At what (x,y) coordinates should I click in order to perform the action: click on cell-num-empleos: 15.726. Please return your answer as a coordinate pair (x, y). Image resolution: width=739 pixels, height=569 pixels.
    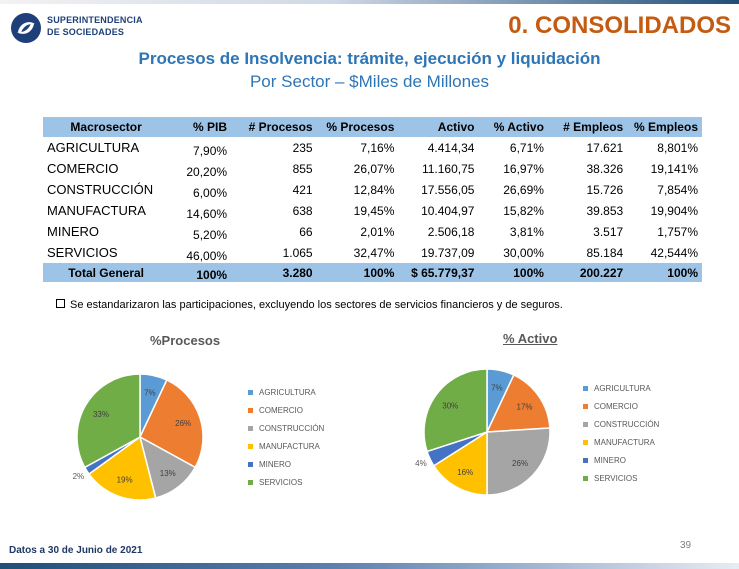
    Looking at the image, I should click on (605, 189).